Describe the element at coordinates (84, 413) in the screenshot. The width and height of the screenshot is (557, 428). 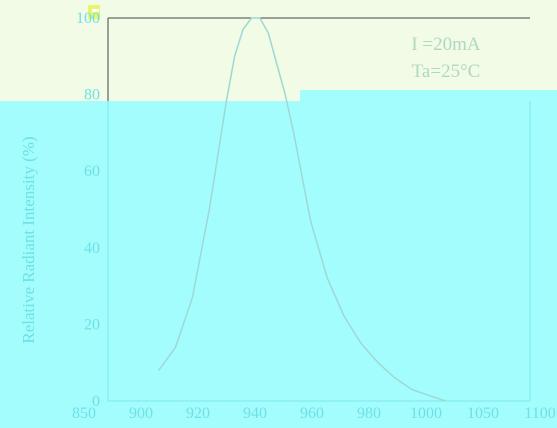
I see `x-tick-label: 850` at that location.